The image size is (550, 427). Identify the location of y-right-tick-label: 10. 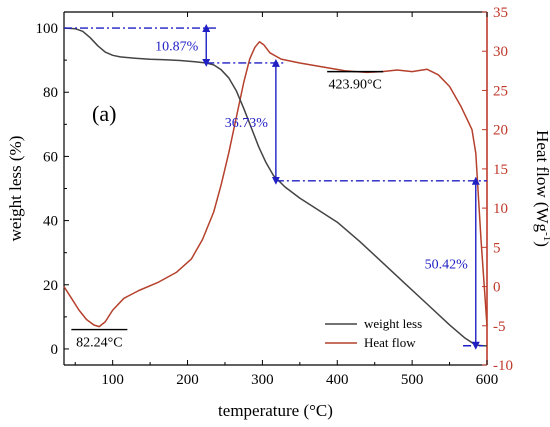
(500, 209).